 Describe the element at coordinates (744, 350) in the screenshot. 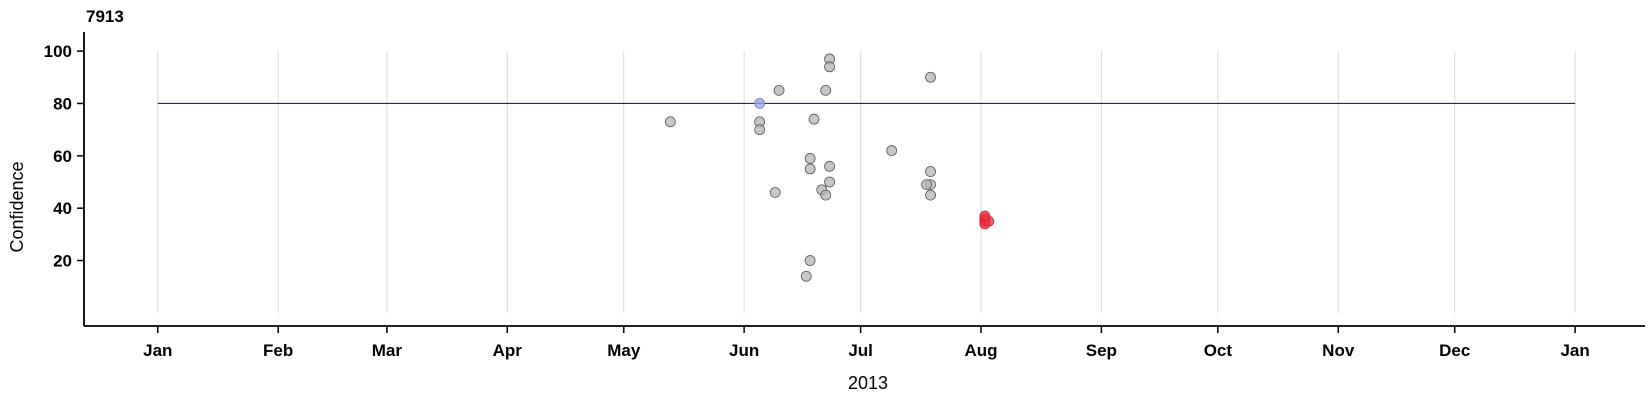

I see `x-tick-label-5: Jun` at that location.